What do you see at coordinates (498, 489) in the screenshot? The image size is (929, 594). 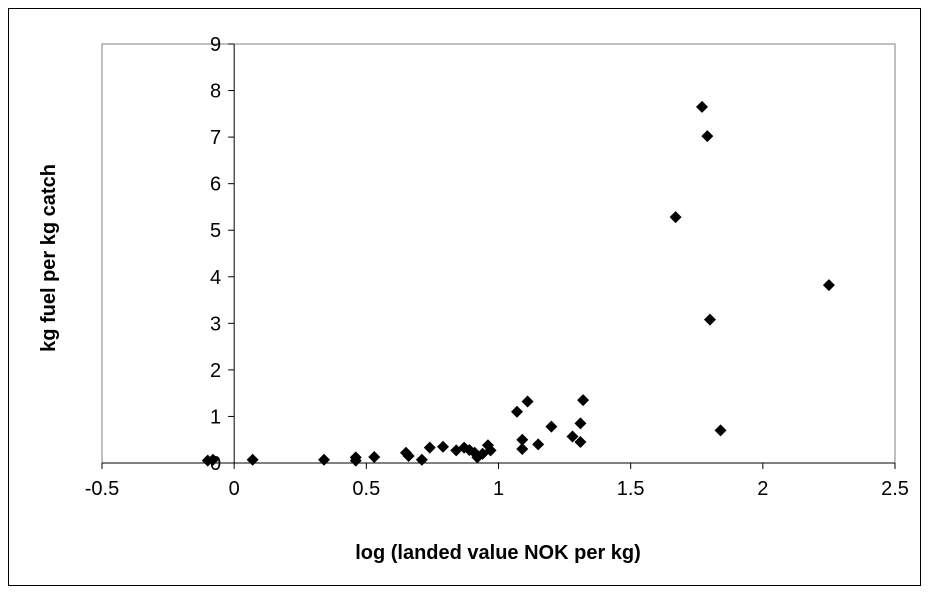 I see `x-tick-label: 1` at bounding box center [498, 489].